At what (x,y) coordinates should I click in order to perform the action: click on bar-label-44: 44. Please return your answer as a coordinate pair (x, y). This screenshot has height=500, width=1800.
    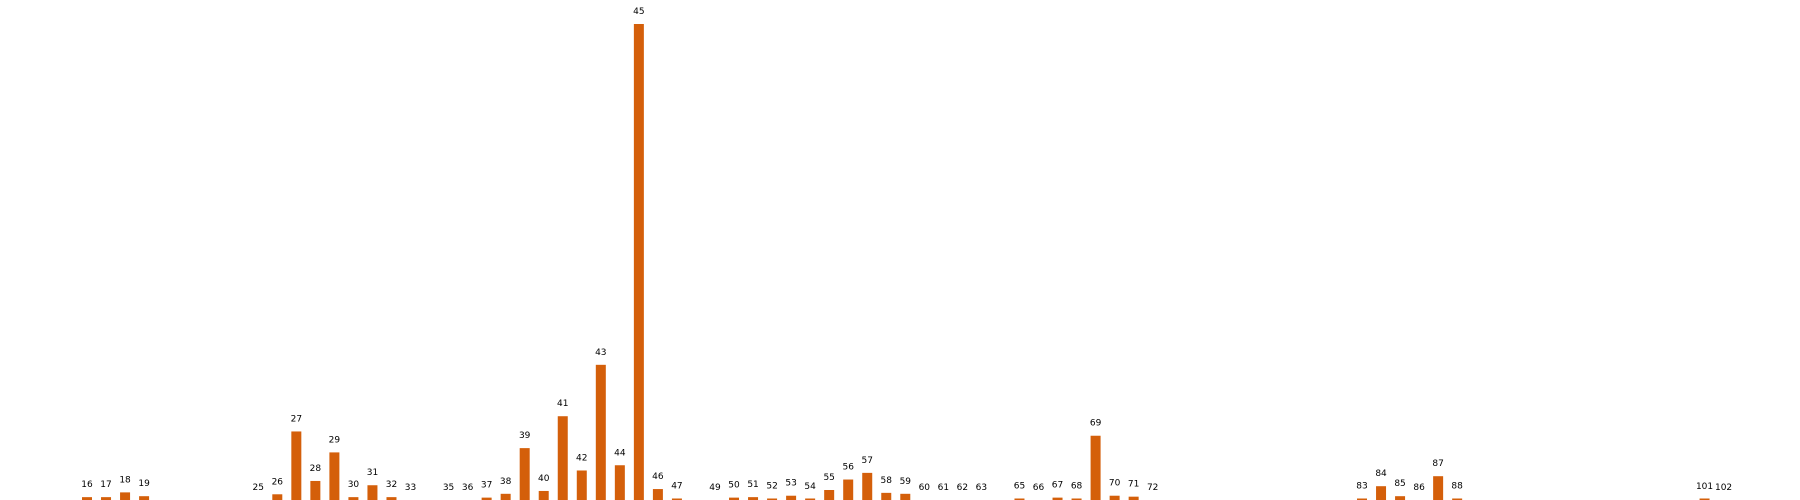
    Looking at the image, I should click on (620, 453).